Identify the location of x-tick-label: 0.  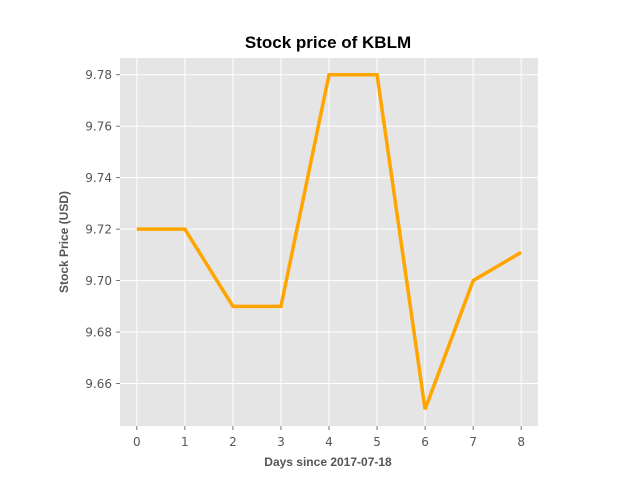
(137, 442).